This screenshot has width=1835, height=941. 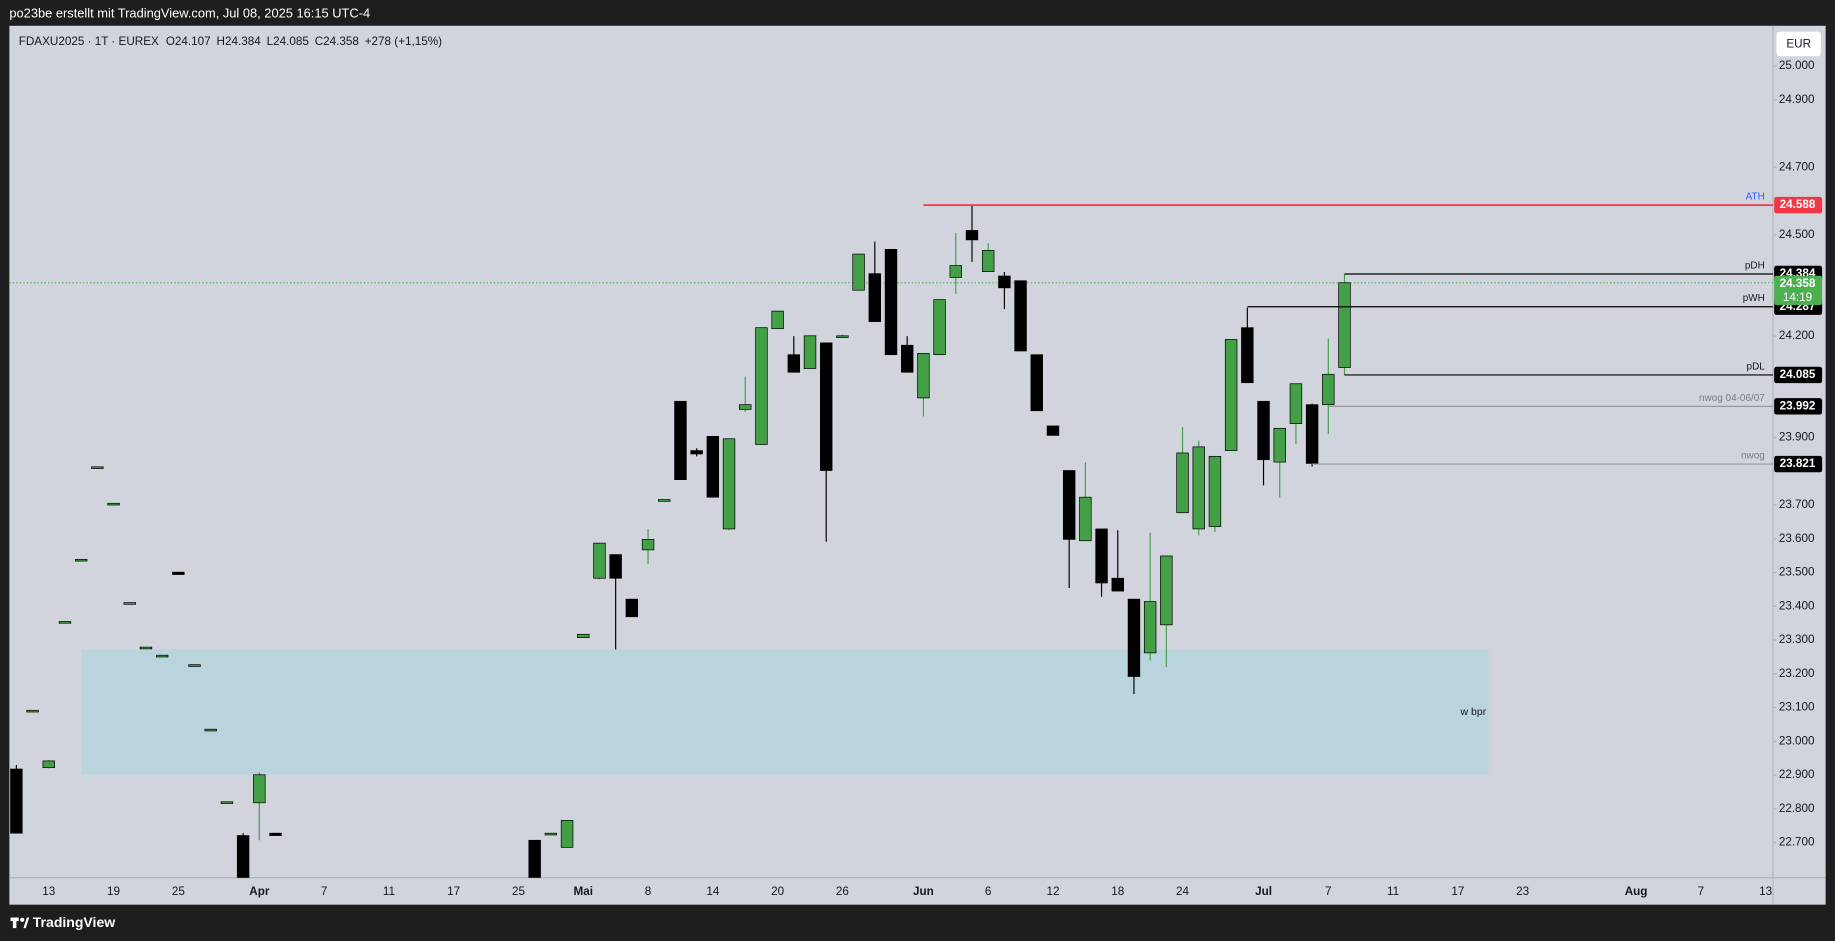 I want to click on y-tick-label: 24.500, so click(x=1797, y=234).